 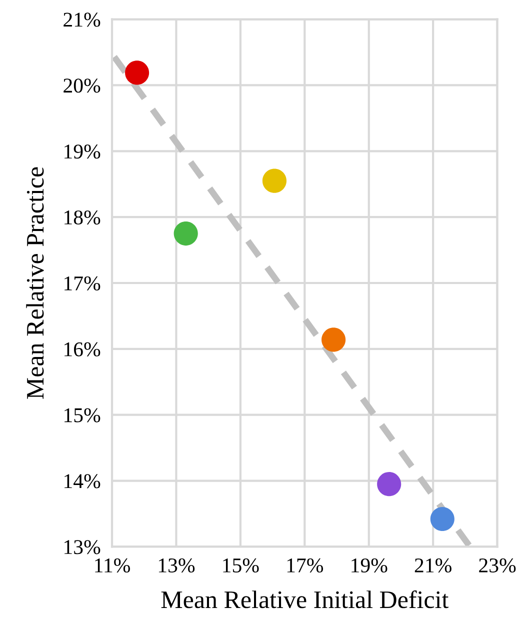 I want to click on x-tick-label: 21%, so click(x=433, y=565).